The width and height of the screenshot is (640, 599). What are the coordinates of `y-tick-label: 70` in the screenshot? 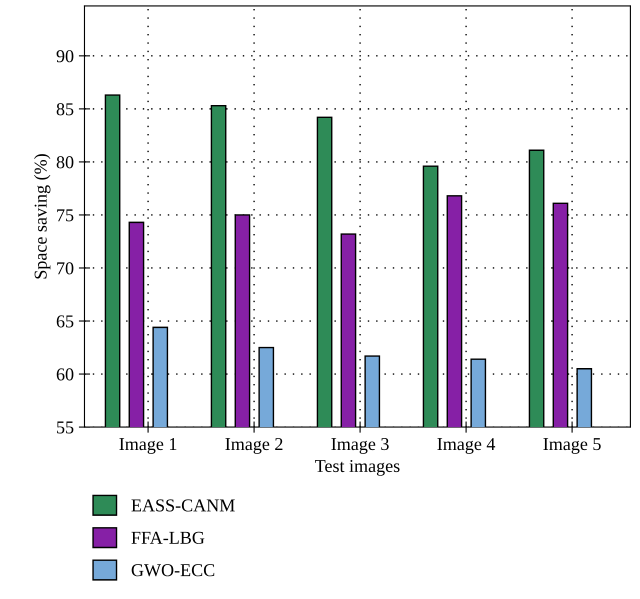 It's located at (65, 268).